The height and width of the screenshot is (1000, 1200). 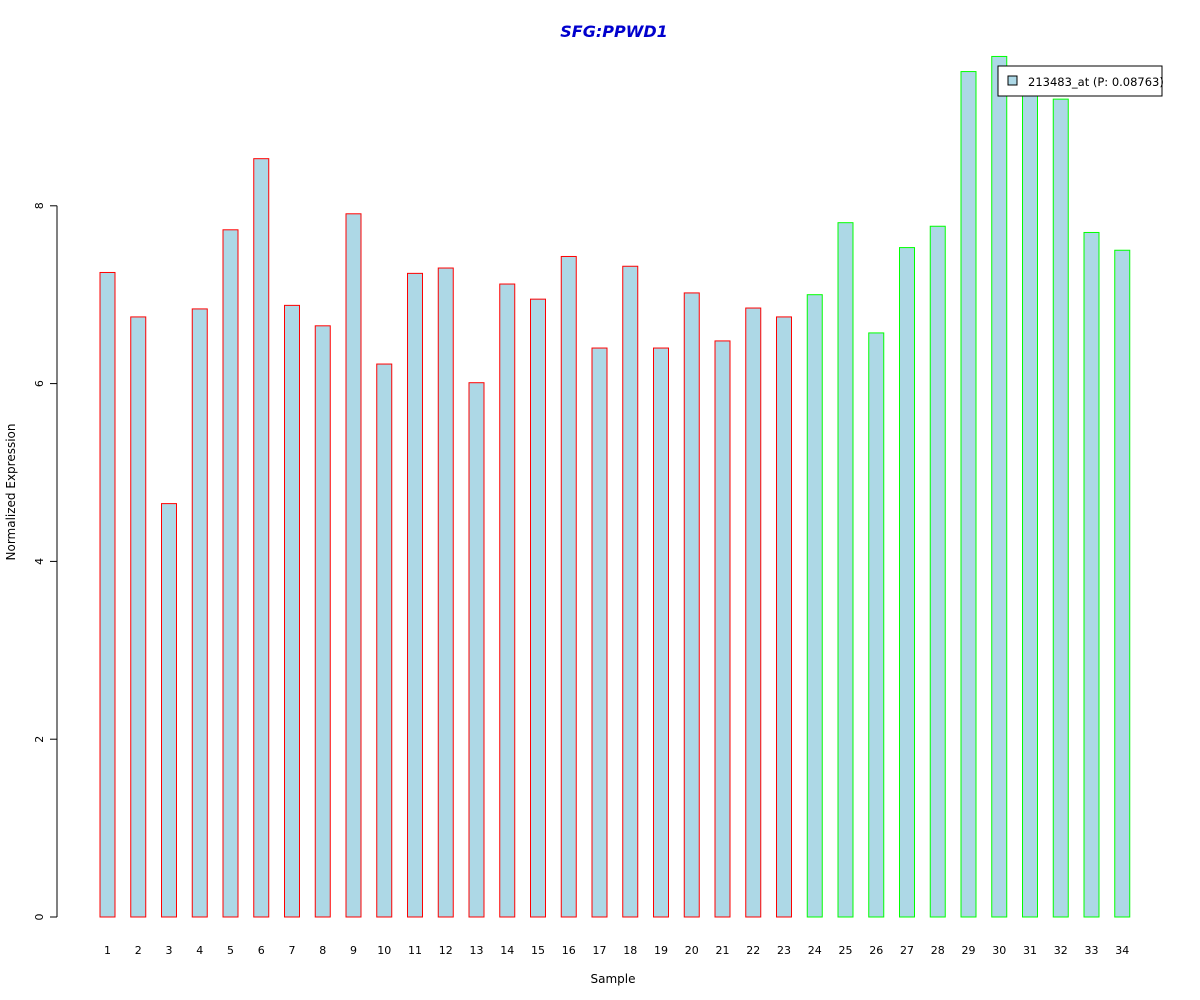 What do you see at coordinates (169, 950) in the screenshot?
I see `x-tick-label: 3` at bounding box center [169, 950].